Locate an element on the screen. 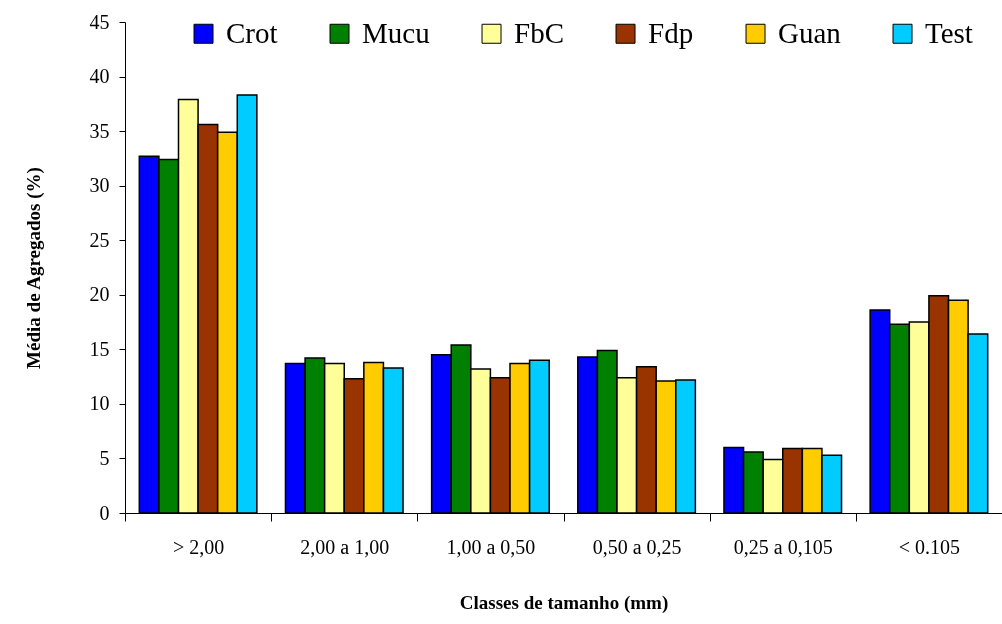  y-tick-label: 30 is located at coordinates (99, 185).